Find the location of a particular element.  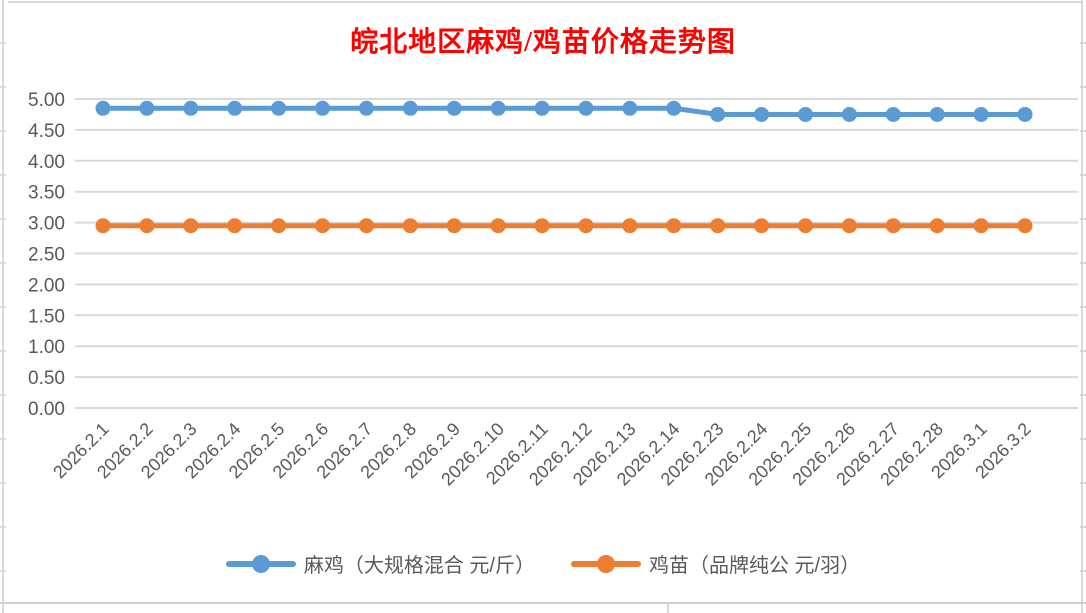

legend-item-chick: 鸡苗（品牌纯公 元/羽） is located at coordinates (715, 563).